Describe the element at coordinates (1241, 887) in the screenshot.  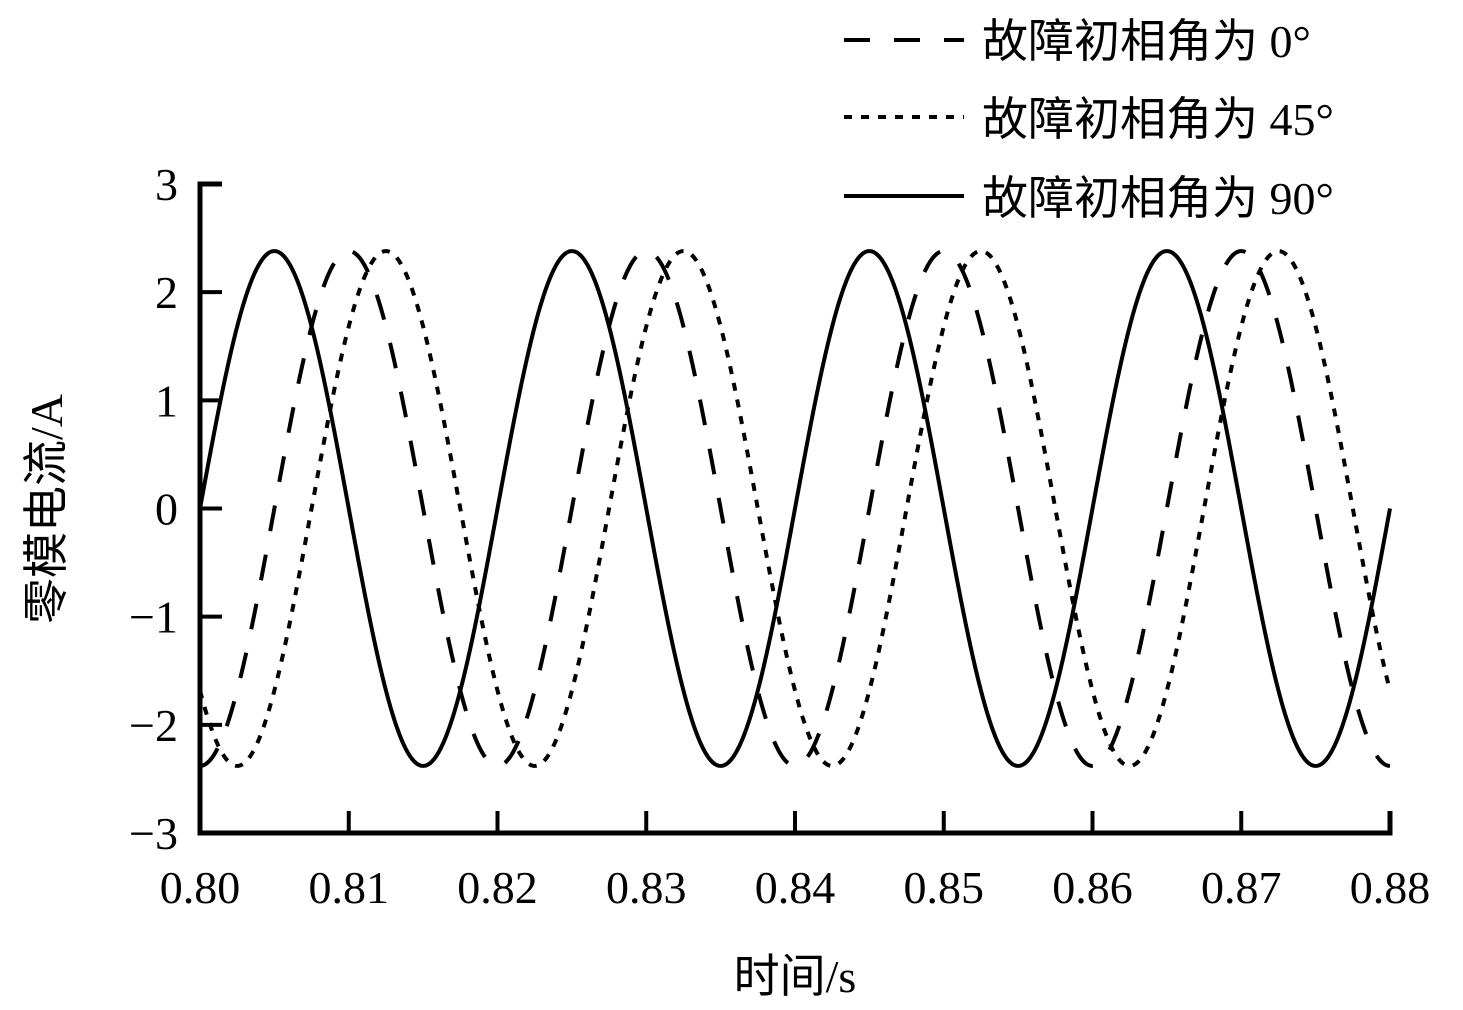
I see `x-tick-label: 0.87` at that location.